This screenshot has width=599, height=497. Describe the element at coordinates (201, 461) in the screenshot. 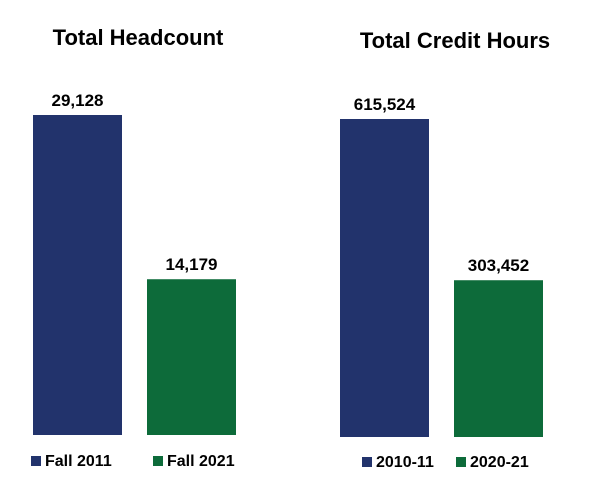

I see `legend-label-headcount-2: Fall 2021` at that location.